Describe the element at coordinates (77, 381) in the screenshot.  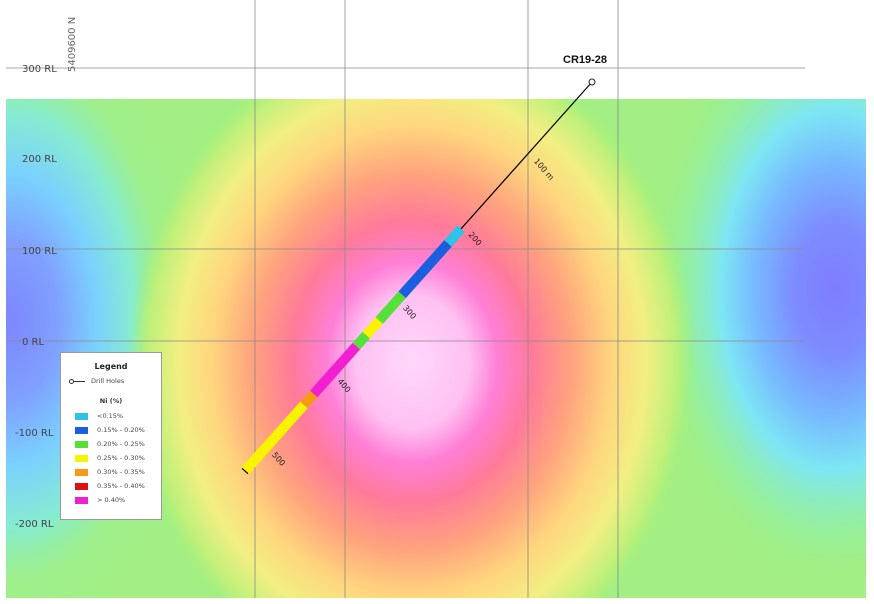
I see `drill-hole-symbol-icon` at that location.